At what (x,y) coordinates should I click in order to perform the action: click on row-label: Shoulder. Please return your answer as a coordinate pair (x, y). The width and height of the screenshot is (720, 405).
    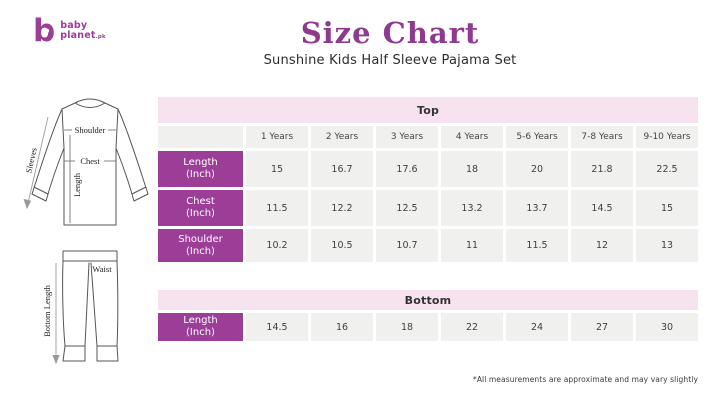
    Looking at the image, I should click on (200, 239).